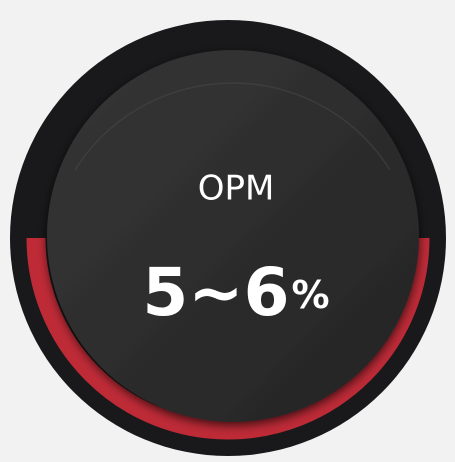  I want to click on metric-value: 5~6%, so click(235, 292).